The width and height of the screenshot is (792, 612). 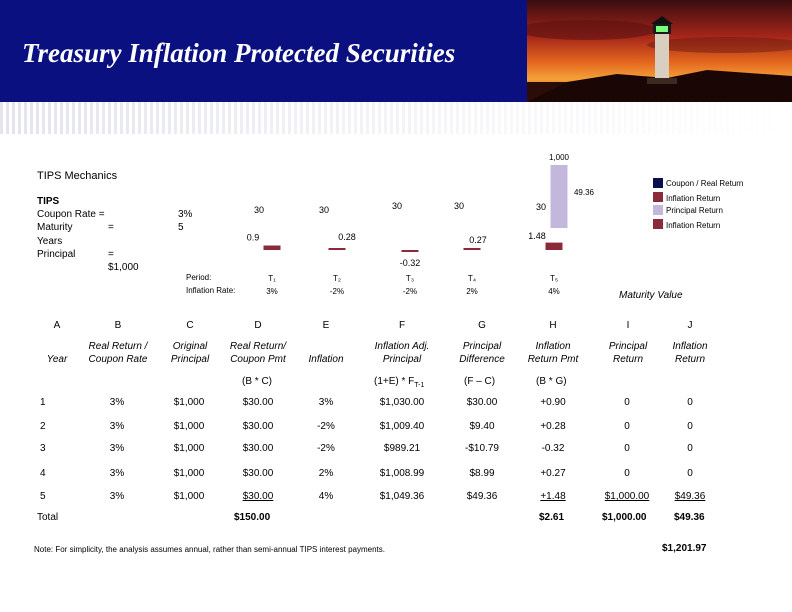 I want to click on inflation-rate-3: -2%, so click(x=410, y=291).